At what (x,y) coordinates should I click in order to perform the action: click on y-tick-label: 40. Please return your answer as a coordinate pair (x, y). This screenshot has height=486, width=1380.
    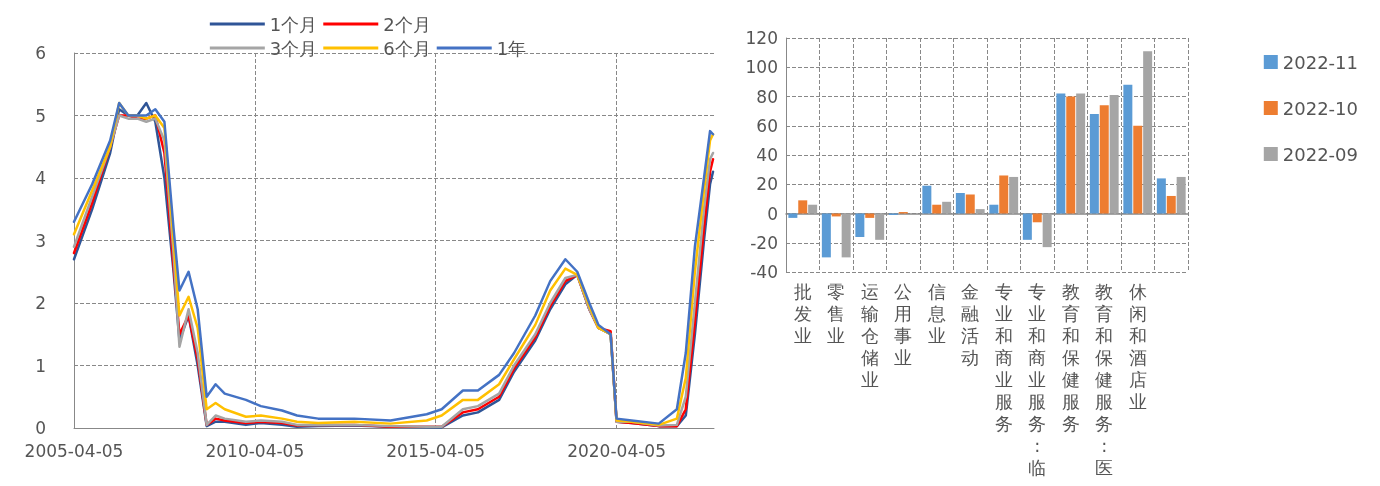
    Looking at the image, I should click on (767, 155).